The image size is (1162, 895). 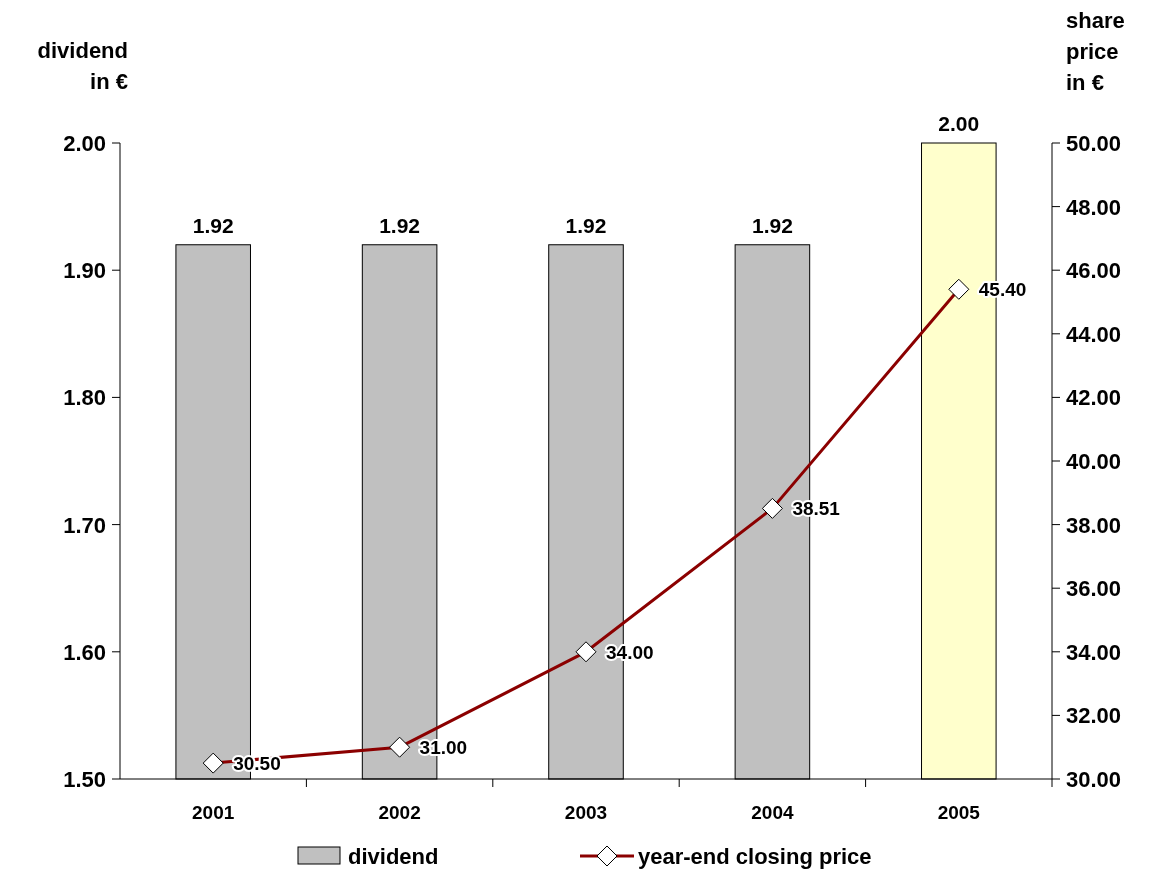 What do you see at coordinates (1094, 652) in the screenshot?
I see `y2-tick-label: 34.00` at bounding box center [1094, 652].